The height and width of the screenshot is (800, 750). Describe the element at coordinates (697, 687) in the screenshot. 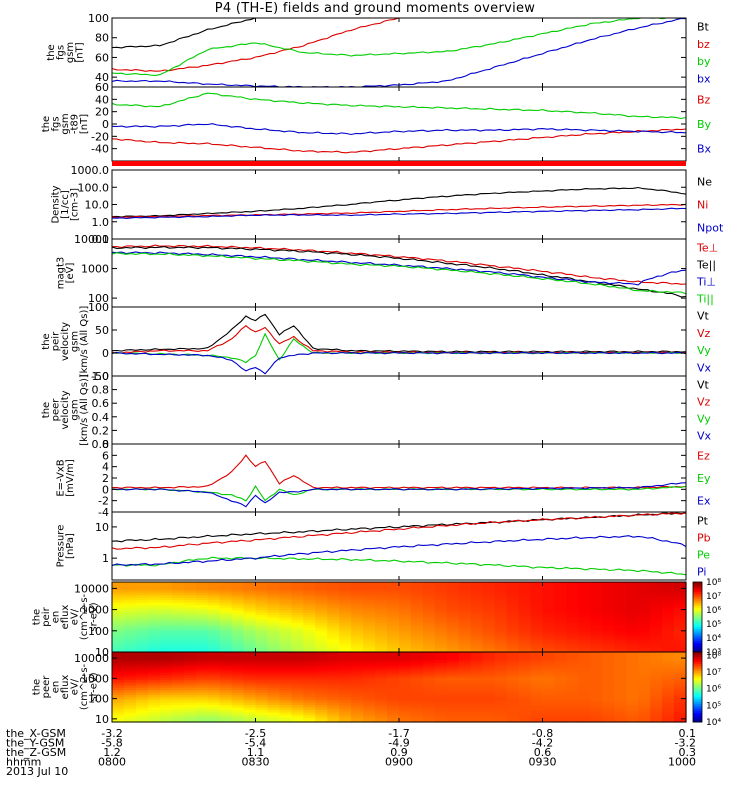

I see `colorbar-frame-p9` at that location.